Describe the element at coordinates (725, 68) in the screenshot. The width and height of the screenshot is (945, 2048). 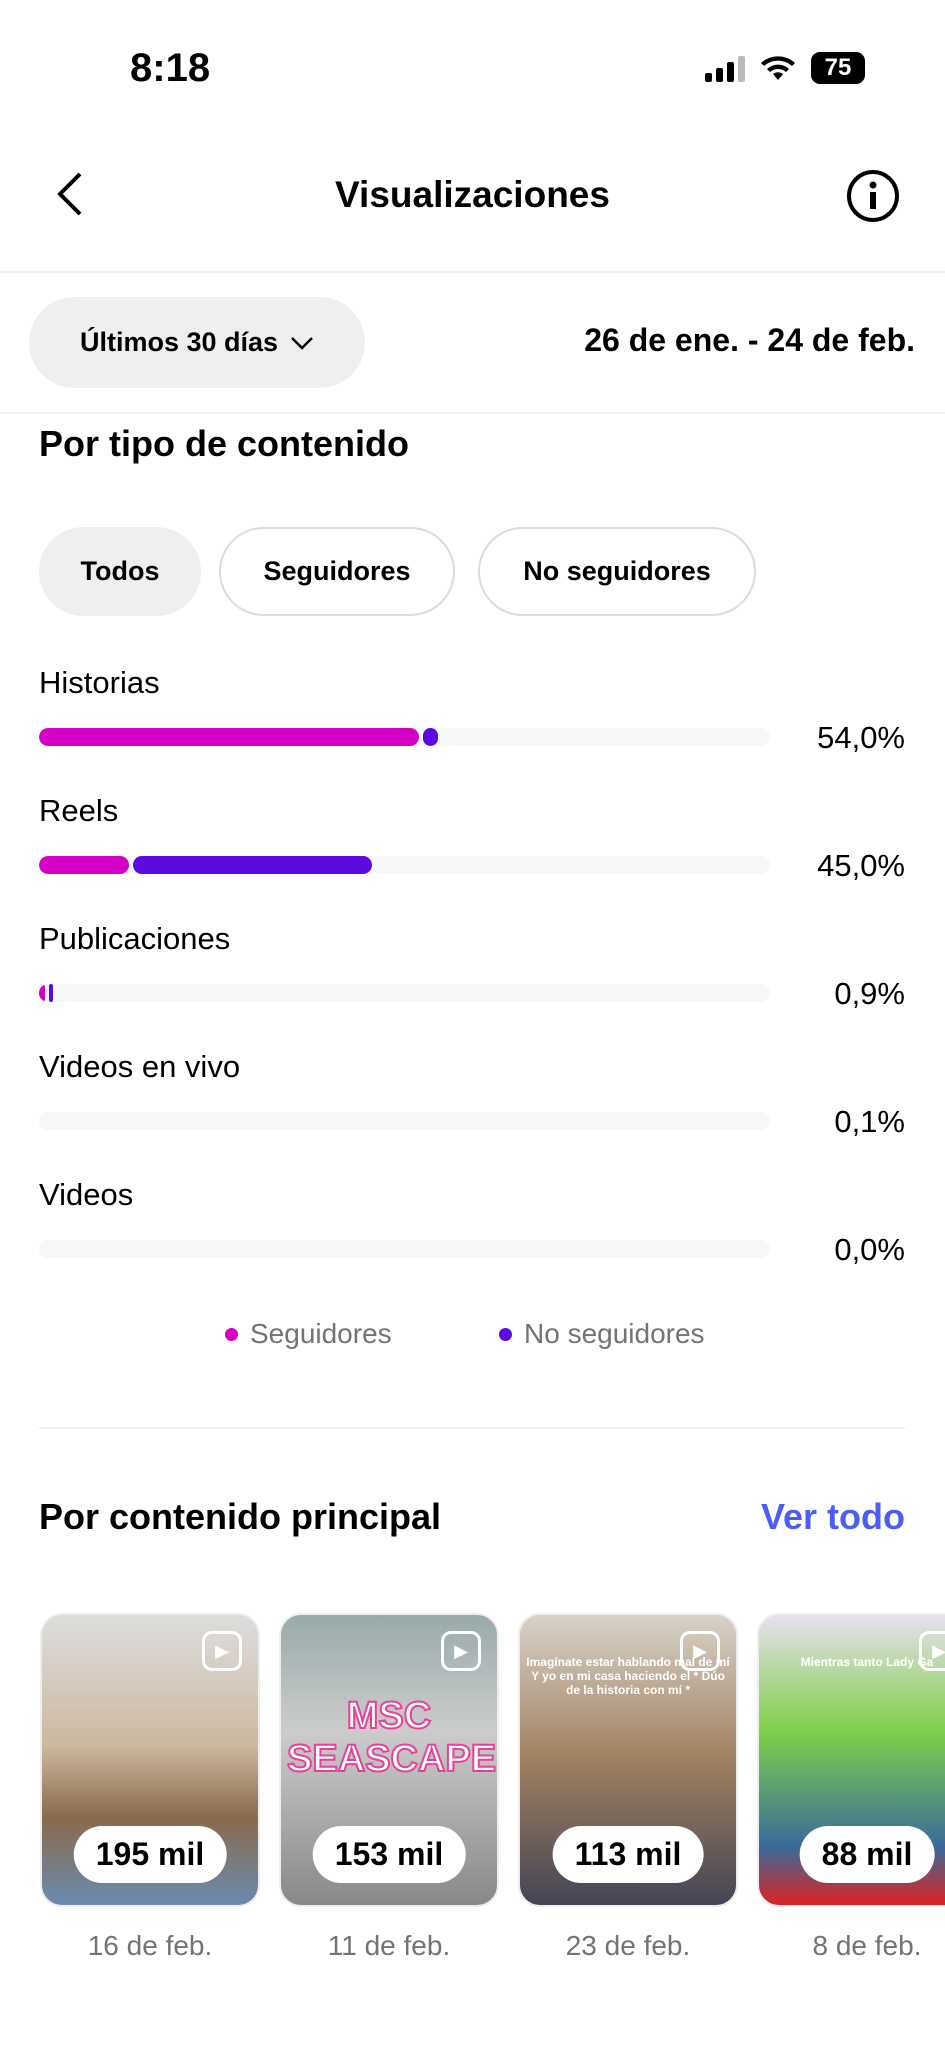
I see `signal-icon` at that location.